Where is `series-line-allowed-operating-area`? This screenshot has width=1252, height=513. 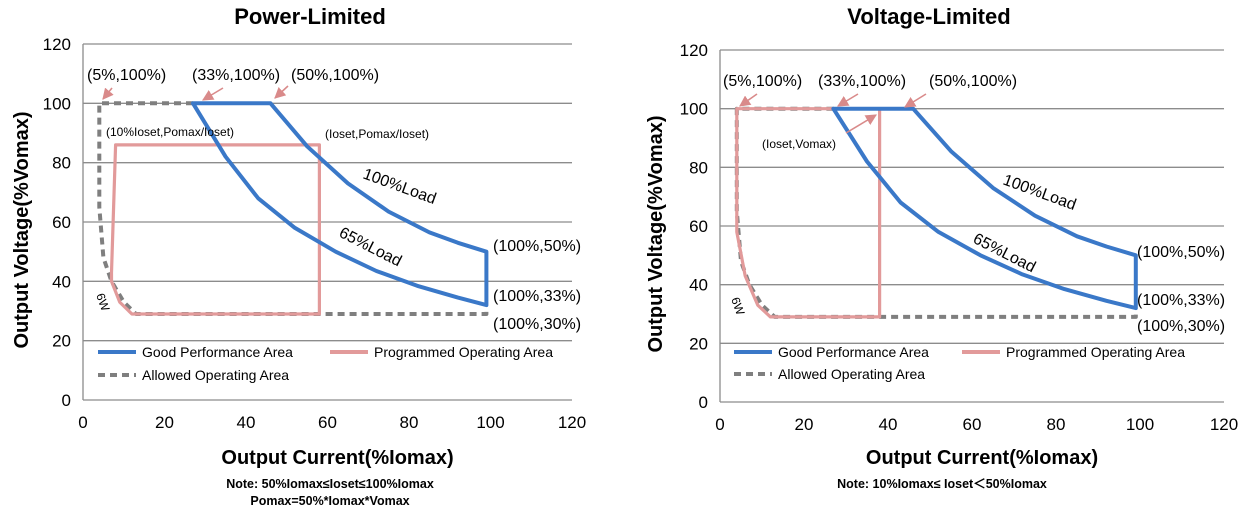 series-line-allowed-operating-area is located at coordinates (936, 212).